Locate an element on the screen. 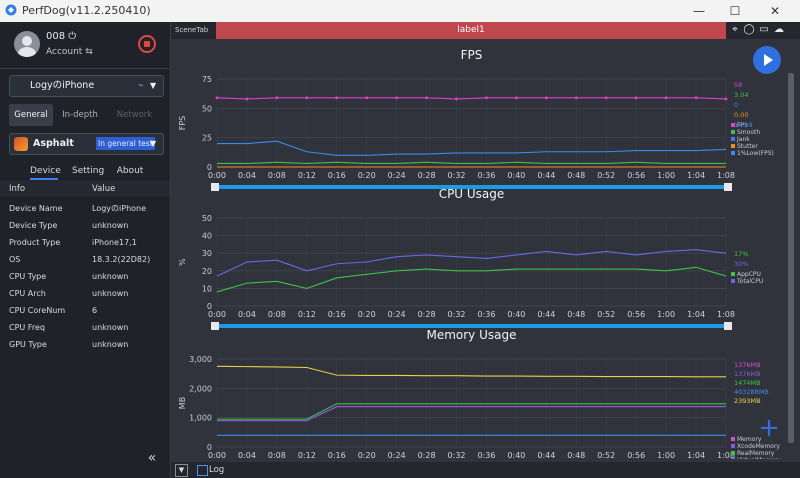 This screenshot has height=478, width=800. power-icon: ⏻ is located at coordinates (72, 36).